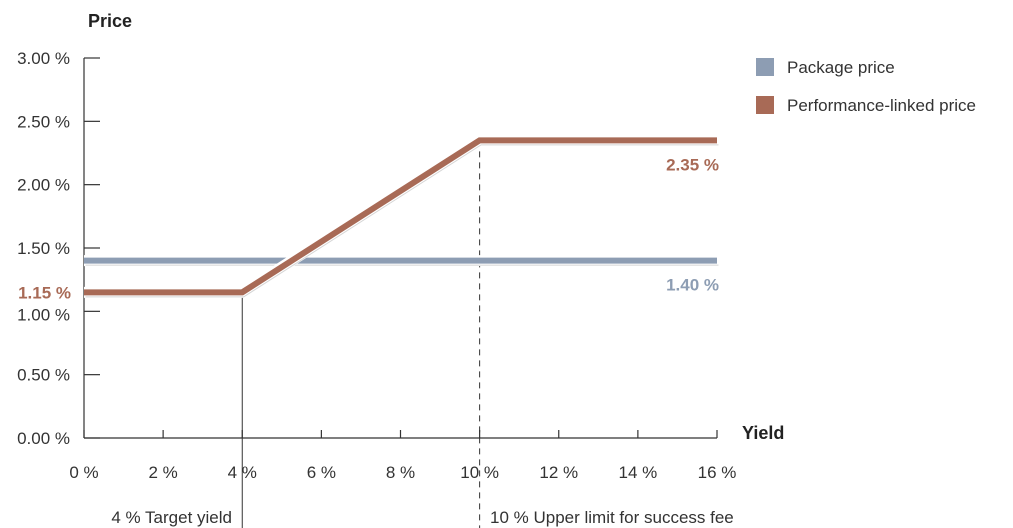  I want to click on legend: Package price Performance-linked price, so click(866, 86).